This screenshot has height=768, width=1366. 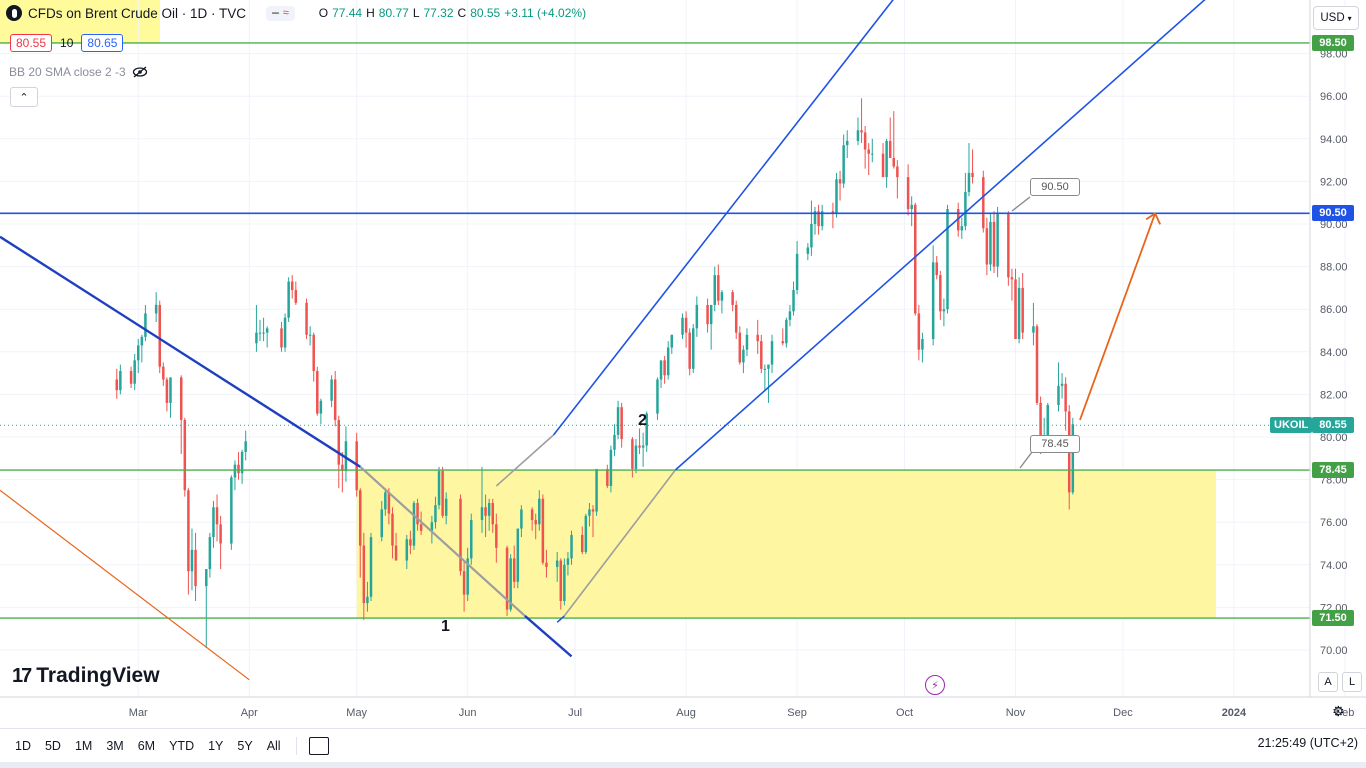 I want to click on indicator-legend: BB 20 SMA close 2 -3, so click(x=78, y=72).